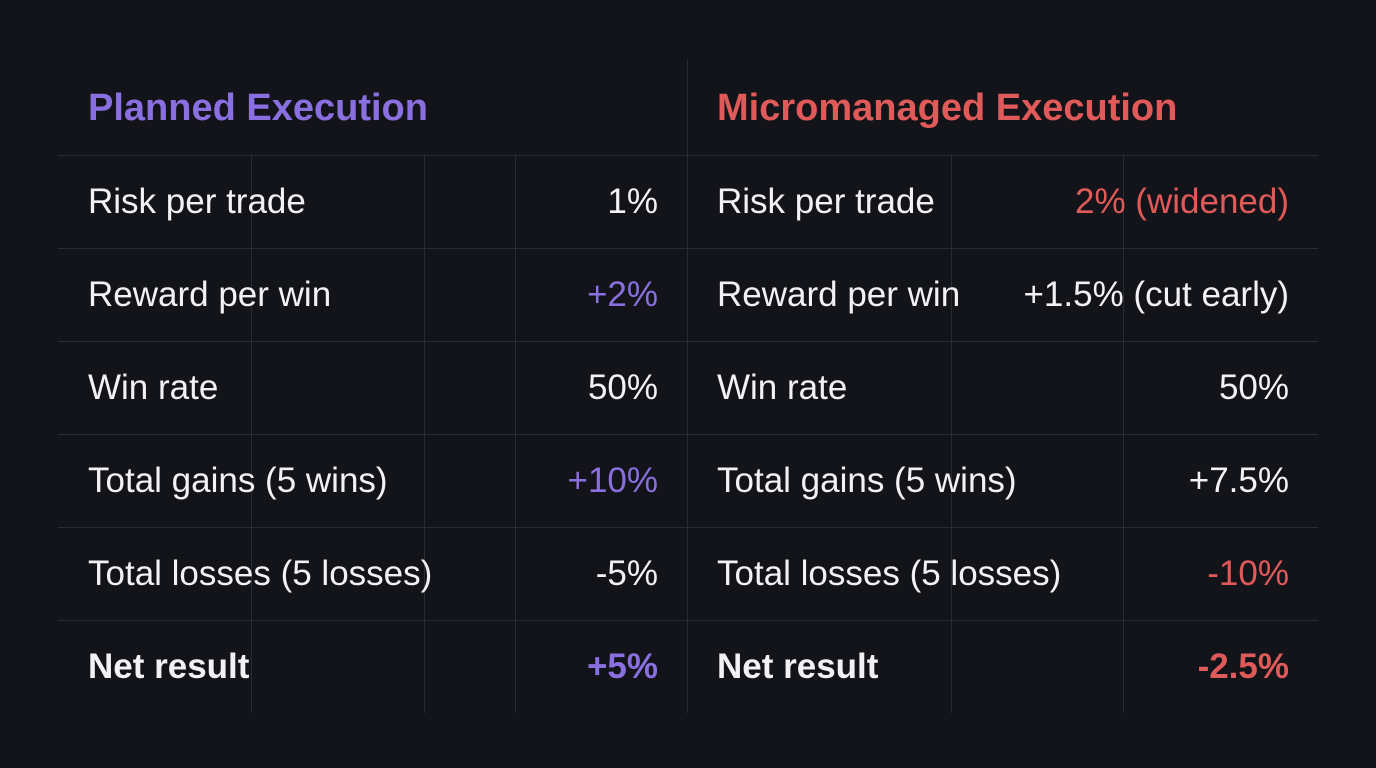 Image resolution: width=1376 pixels, height=768 pixels. Describe the element at coordinates (197, 201) in the screenshot. I see `planned-row-label: Risk per trade` at that location.